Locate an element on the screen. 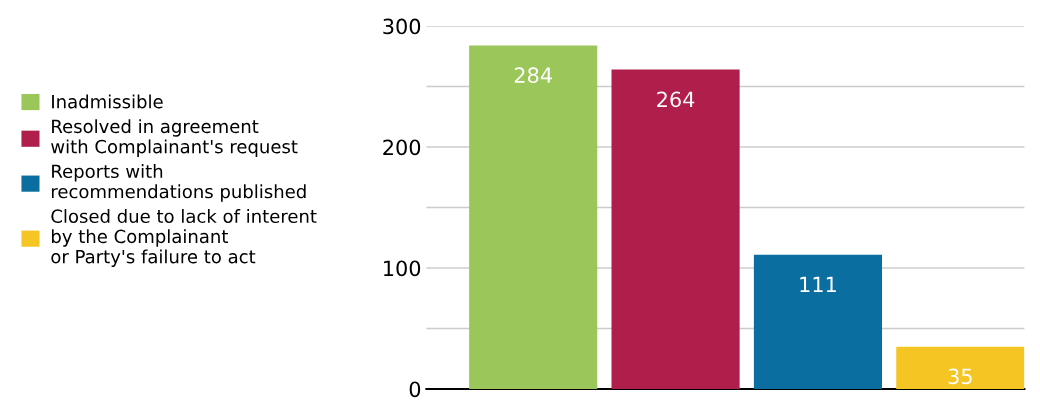  y-tick-label: 300 is located at coordinates (402, 26).